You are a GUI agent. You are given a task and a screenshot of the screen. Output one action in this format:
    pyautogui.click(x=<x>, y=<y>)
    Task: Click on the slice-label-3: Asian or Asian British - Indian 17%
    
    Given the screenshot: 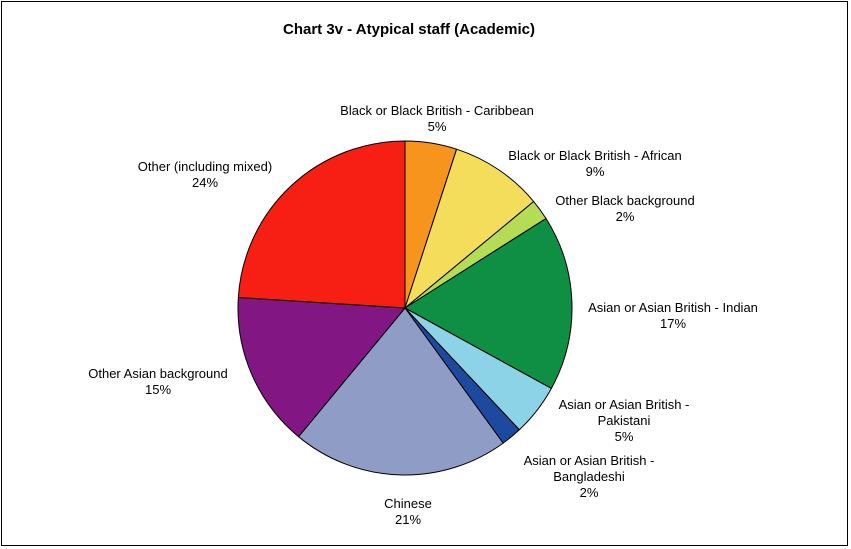 What is the action you would take?
    pyautogui.click(x=673, y=315)
    